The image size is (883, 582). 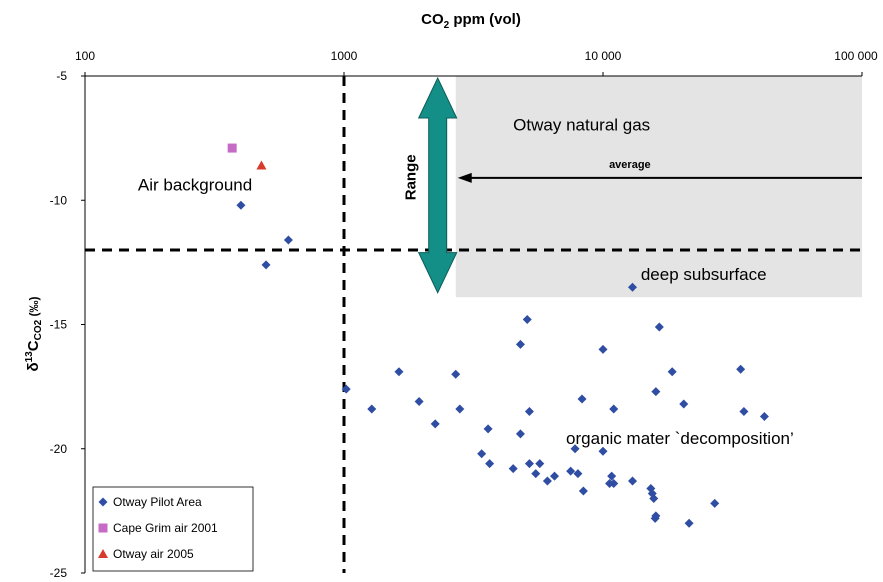 What do you see at coordinates (704, 274) in the screenshot?
I see `deep-subsurface-annotation: deep subsurface` at bounding box center [704, 274].